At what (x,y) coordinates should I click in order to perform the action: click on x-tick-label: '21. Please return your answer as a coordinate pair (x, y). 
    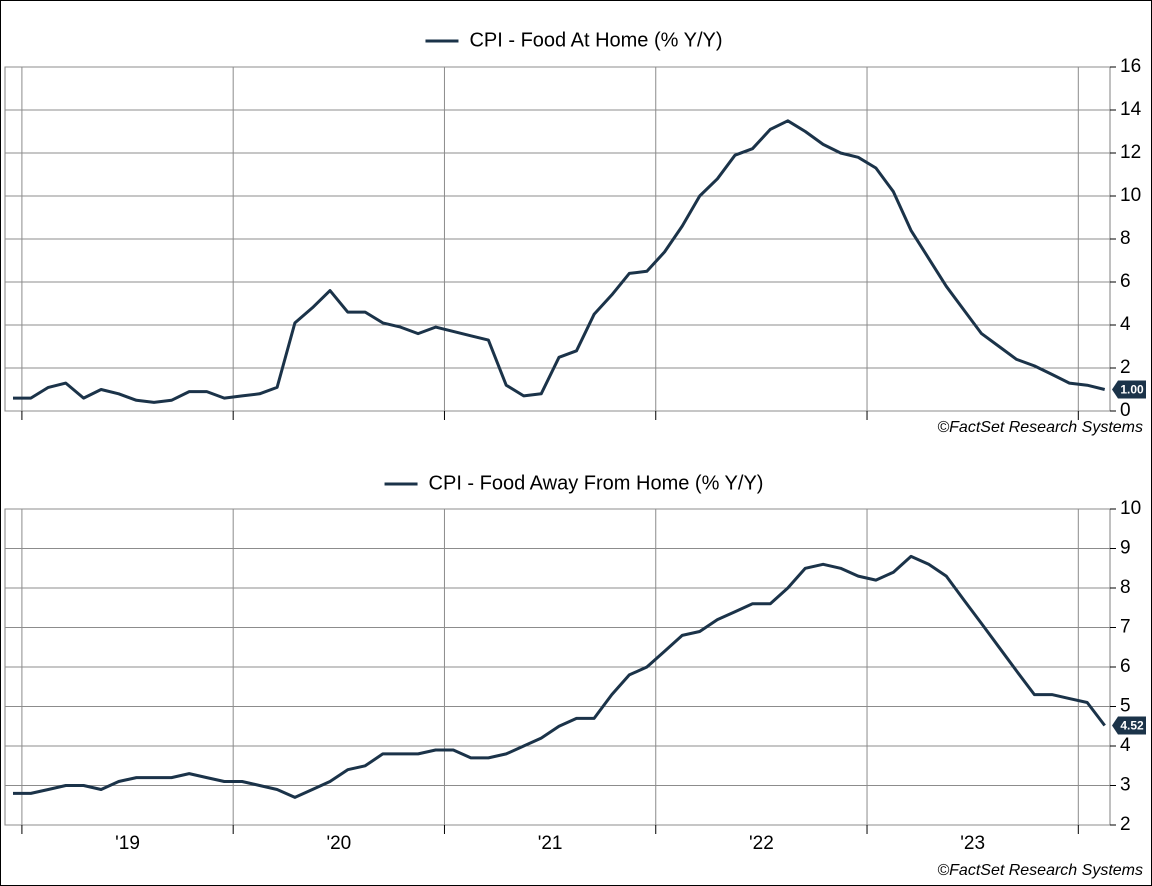
    Looking at the image, I should click on (550, 843).